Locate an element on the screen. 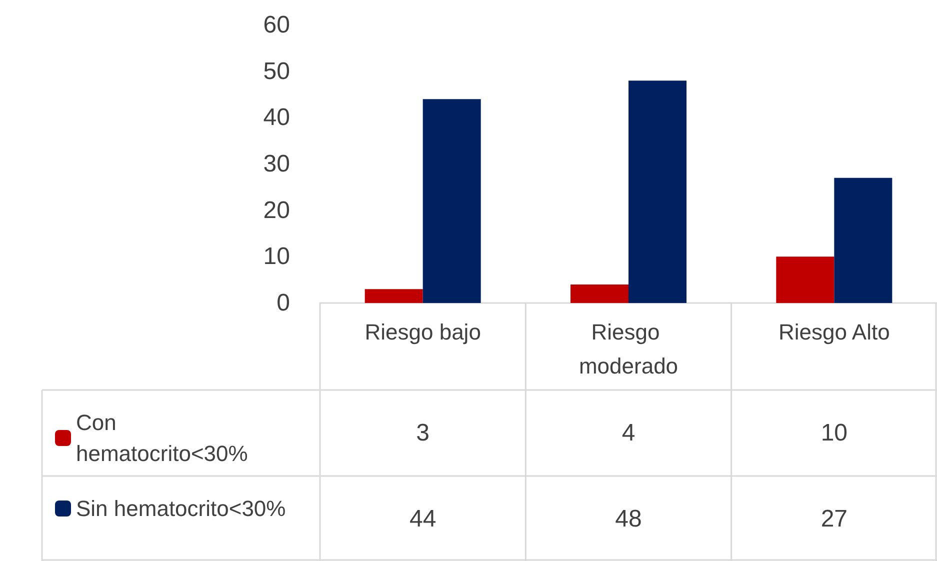 This screenshot has height=561, width=937. x-tick-label: Riesgo Alto is located at coordinates (834, 332).